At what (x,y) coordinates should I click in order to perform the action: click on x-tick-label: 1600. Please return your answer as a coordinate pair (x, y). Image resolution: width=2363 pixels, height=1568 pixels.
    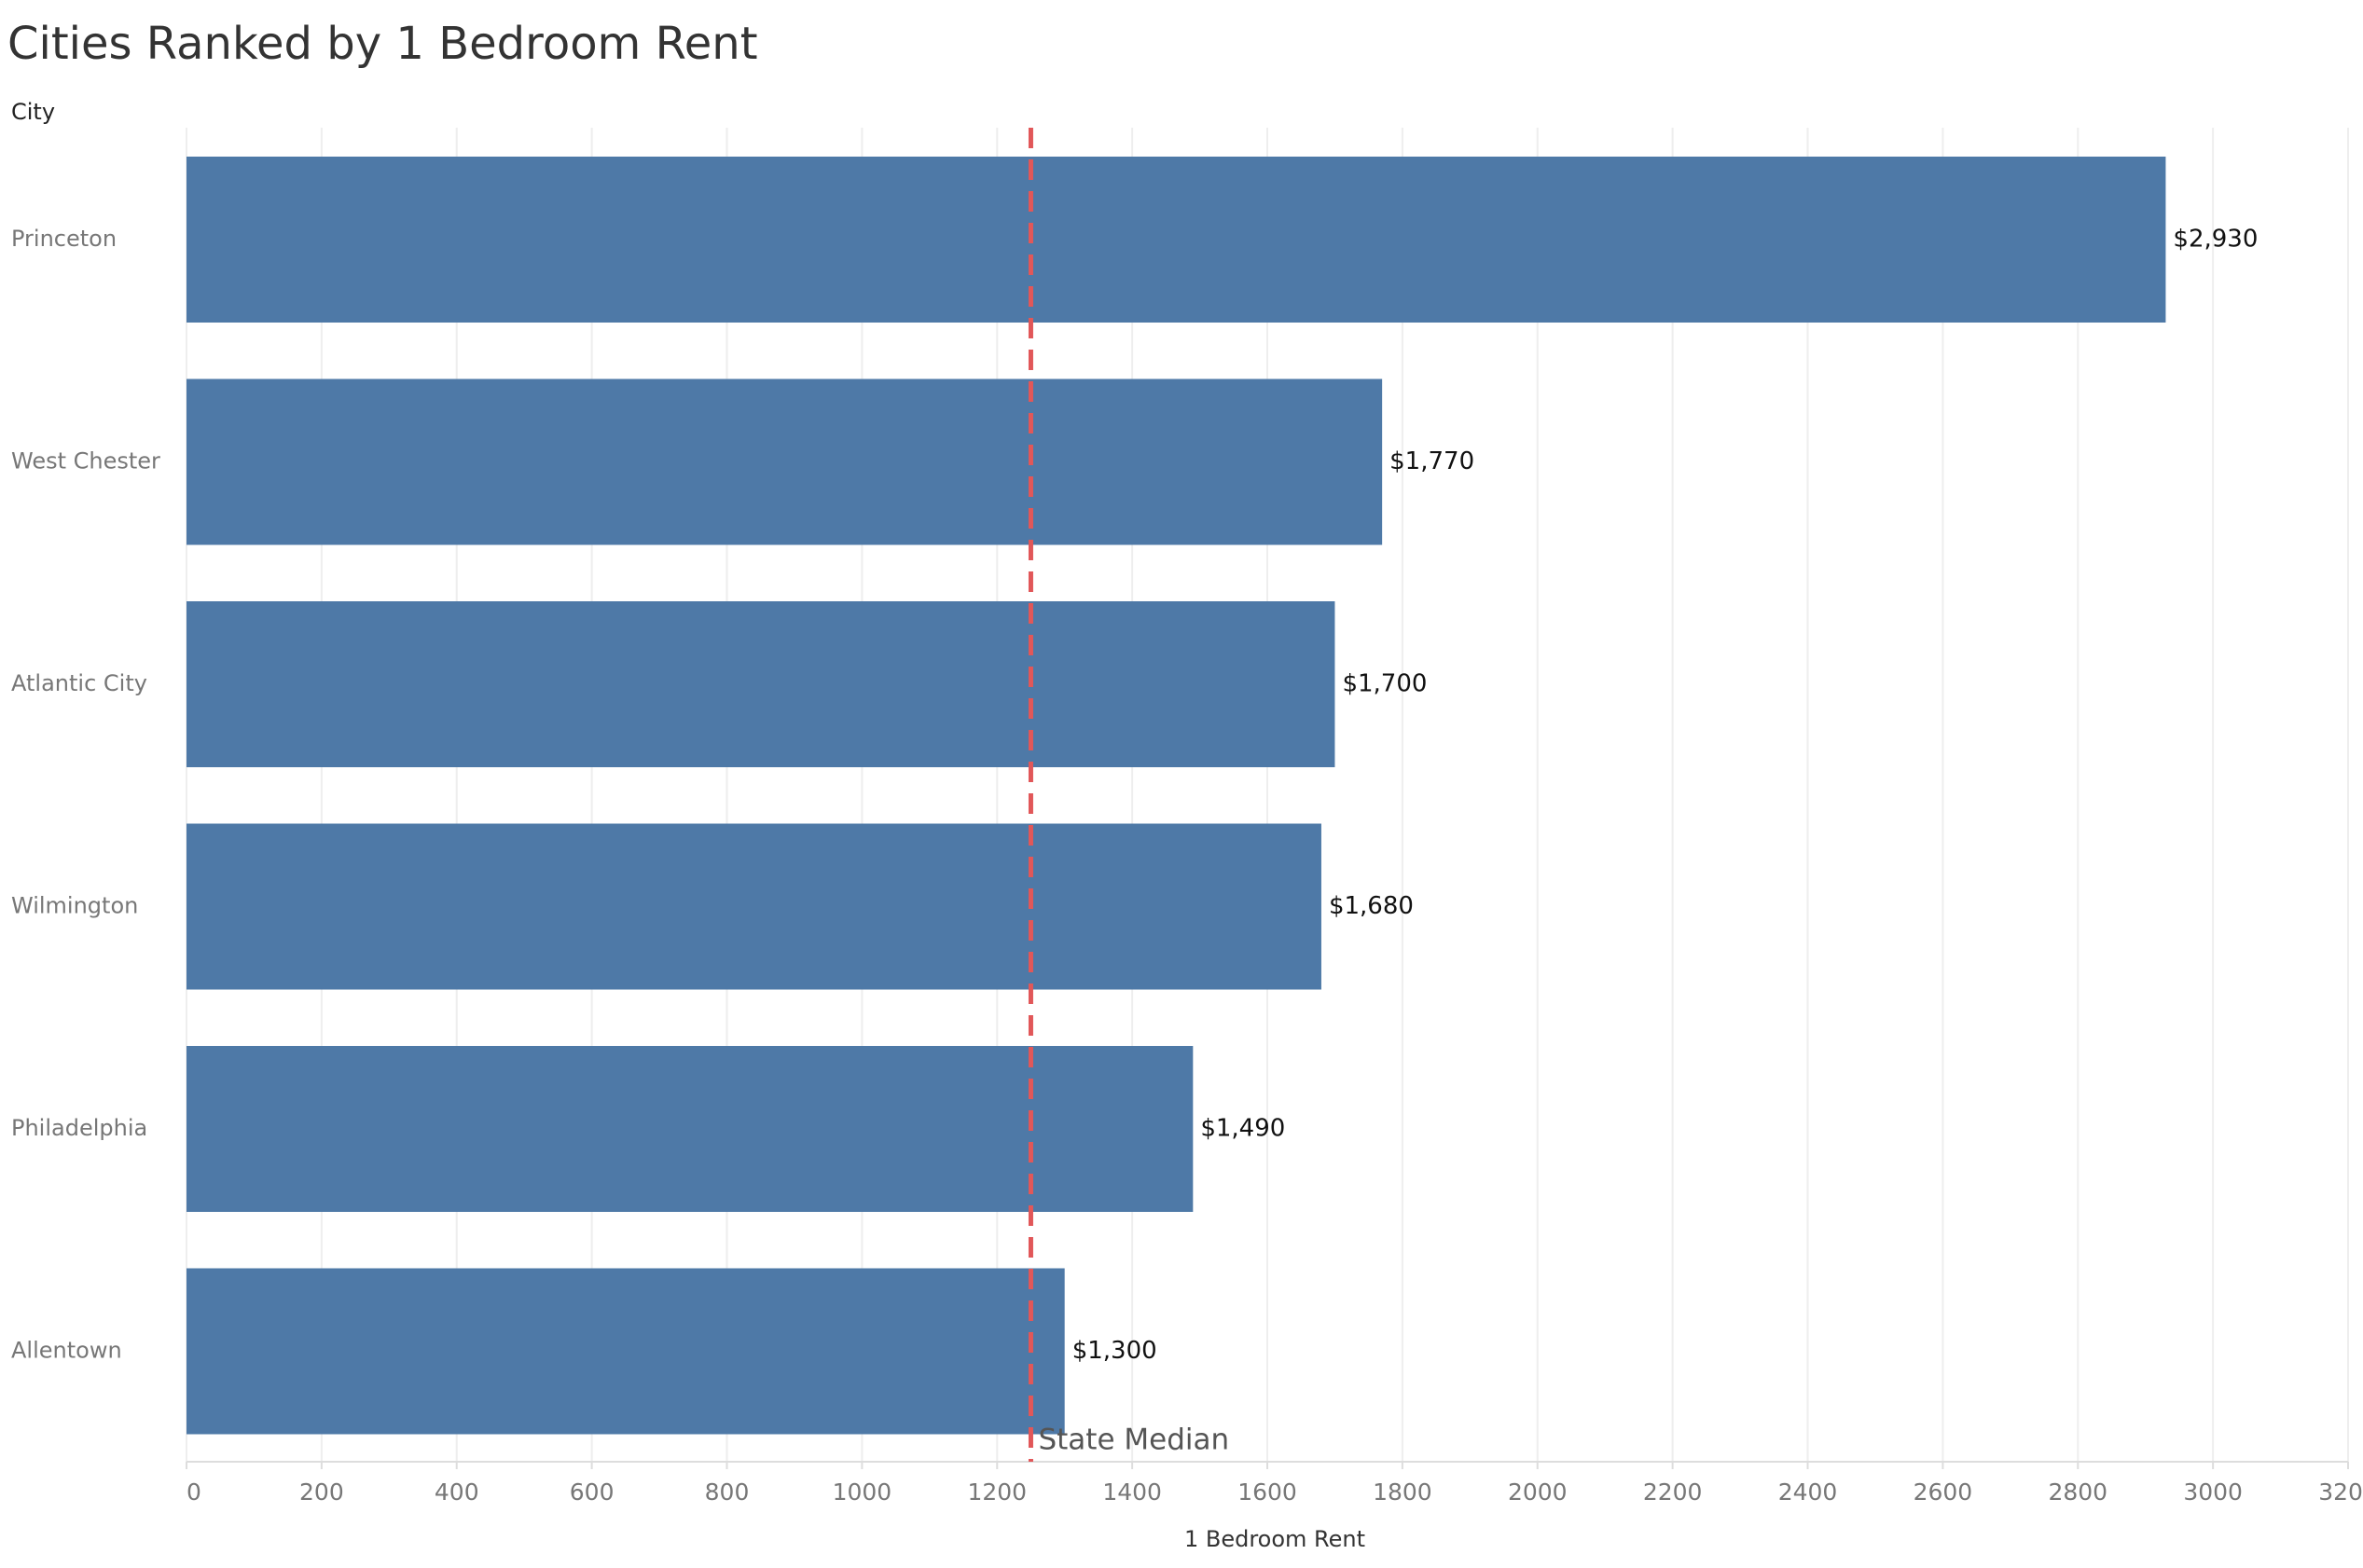
    Looking at the image, I should click on (1267, 1492).